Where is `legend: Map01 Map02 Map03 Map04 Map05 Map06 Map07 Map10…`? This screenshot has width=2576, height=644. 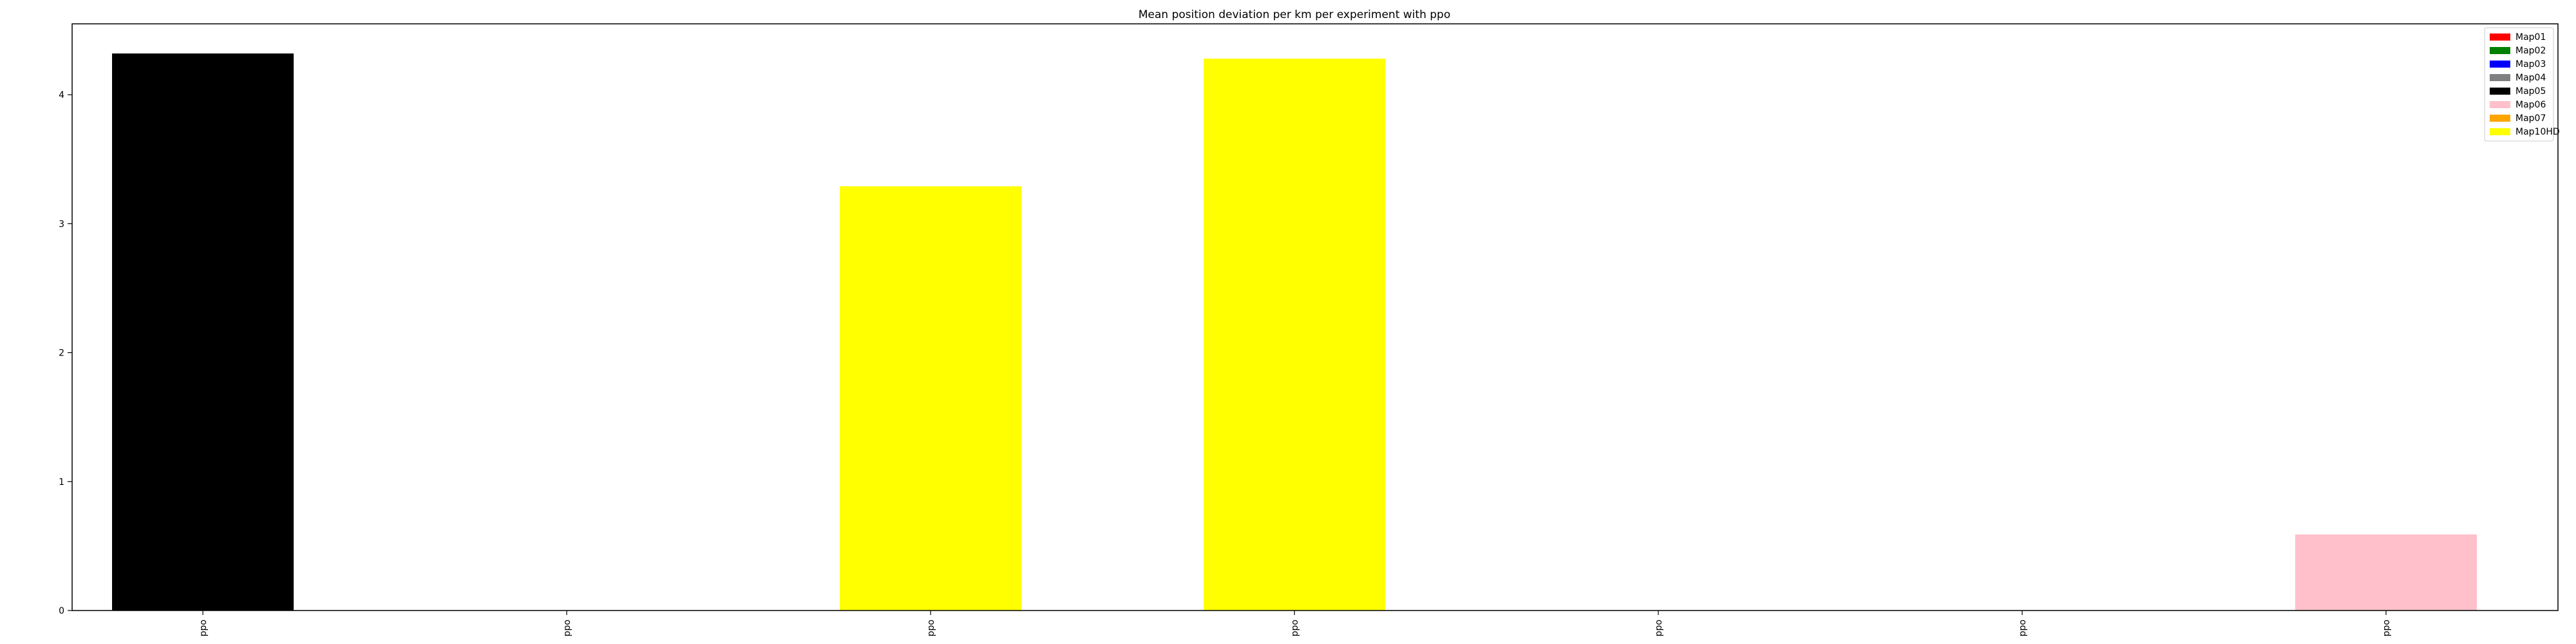 legend: Map01 Map02 Map03 Map04 Map05 Map06 Map07 Map10… is located at coordinates (2522, 84).